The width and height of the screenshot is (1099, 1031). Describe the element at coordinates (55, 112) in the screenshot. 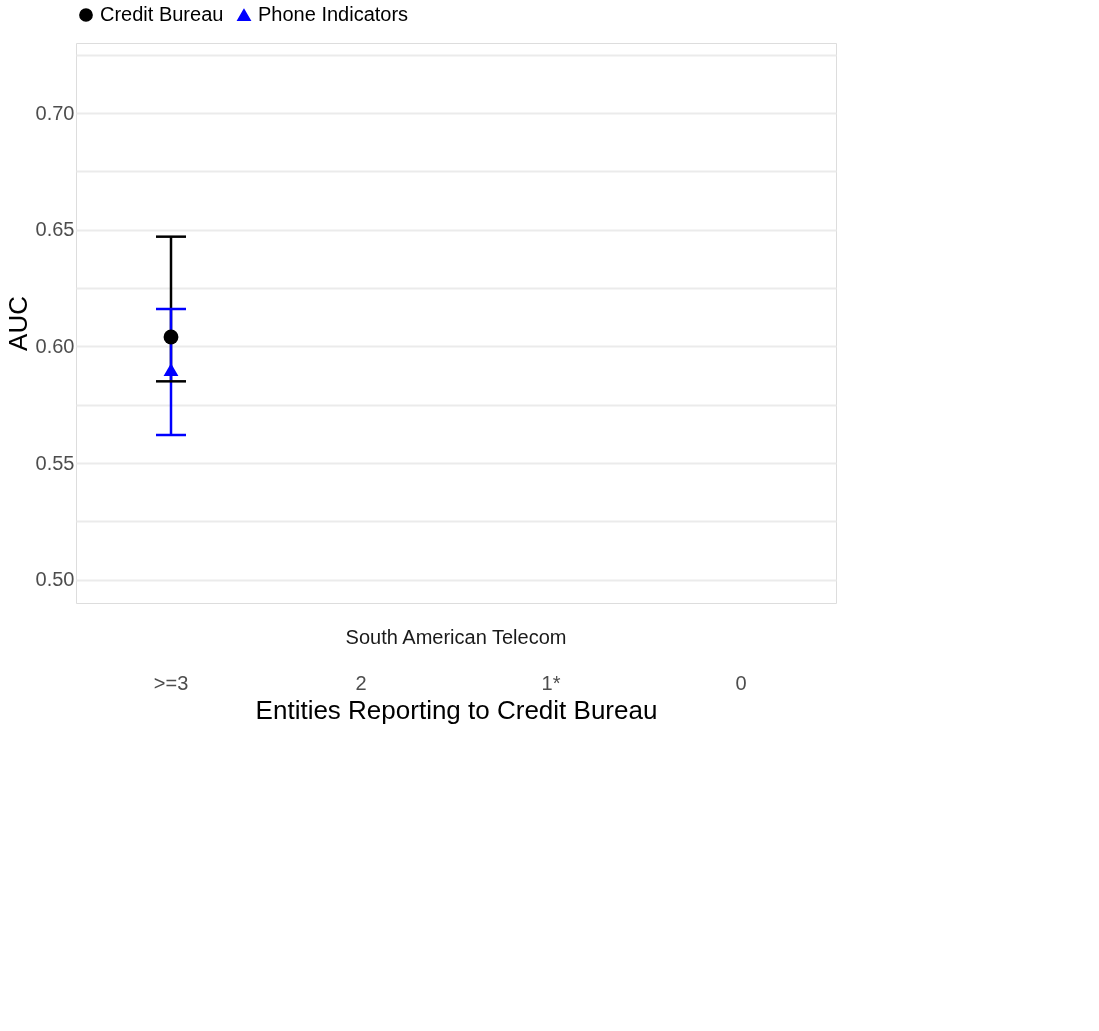

I see `y-tick-label: 0.70` at that location.